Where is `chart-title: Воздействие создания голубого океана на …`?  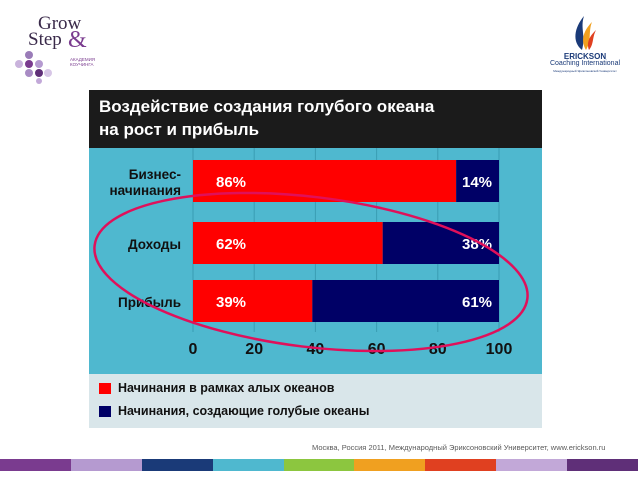 chart-title: Воздействие создания голубого океана на … is located at coordinates (267, 118).